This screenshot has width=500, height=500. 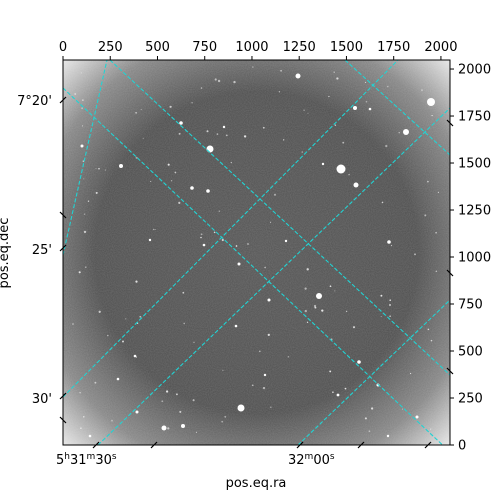 What do you see at coordinates (157, 47) in the screenshot?
I see `top-tick-label: 500` at bounding box center [157, 47].